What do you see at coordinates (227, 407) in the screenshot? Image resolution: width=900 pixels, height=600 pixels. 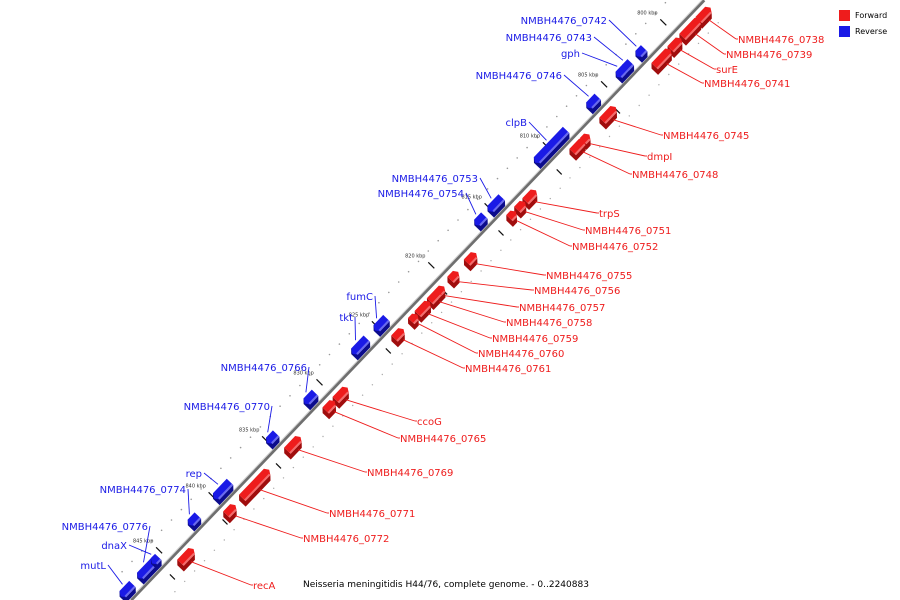 I see `gene-label: NMBH4476_0770` at bounding box center [227, 407].